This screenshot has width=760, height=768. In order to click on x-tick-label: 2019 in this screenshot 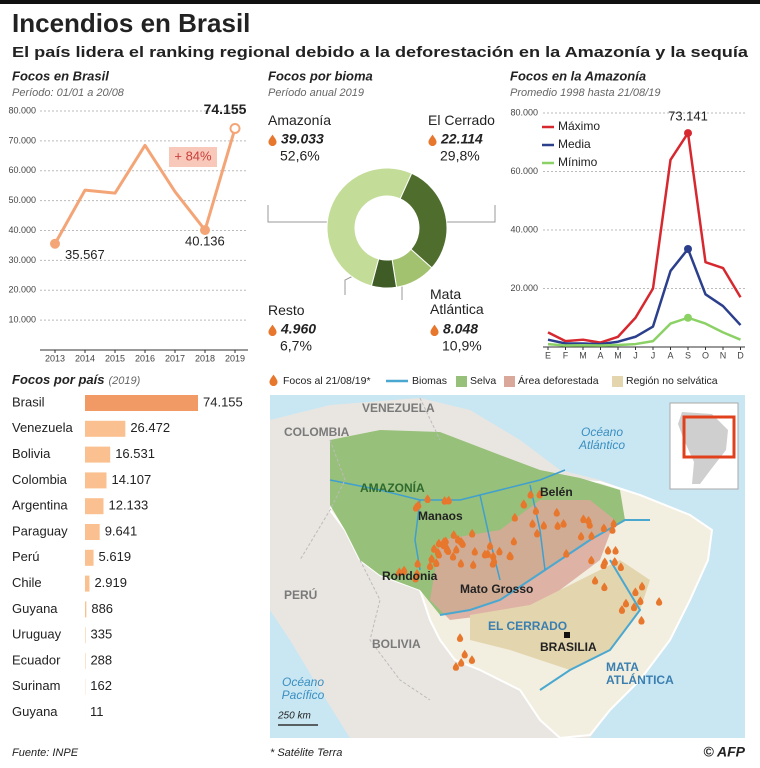, I will do `click(235, 358)`.